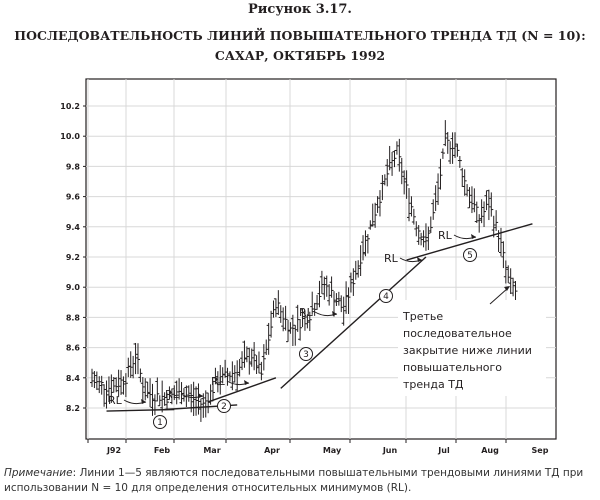 The width and height of the screenshot is (600, 500). What do you see at coordinates (162, 450) in the screenshot?
I see `x-tick-label: Feb` at bounding box center [162, 450].